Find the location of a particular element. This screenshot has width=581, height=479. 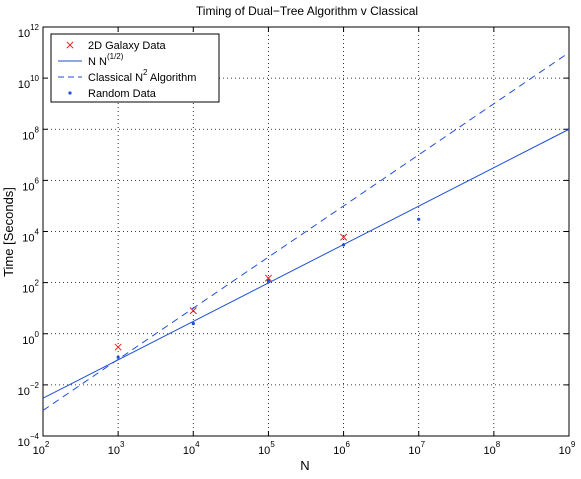

legend-box is located at coordinates (135, 68).